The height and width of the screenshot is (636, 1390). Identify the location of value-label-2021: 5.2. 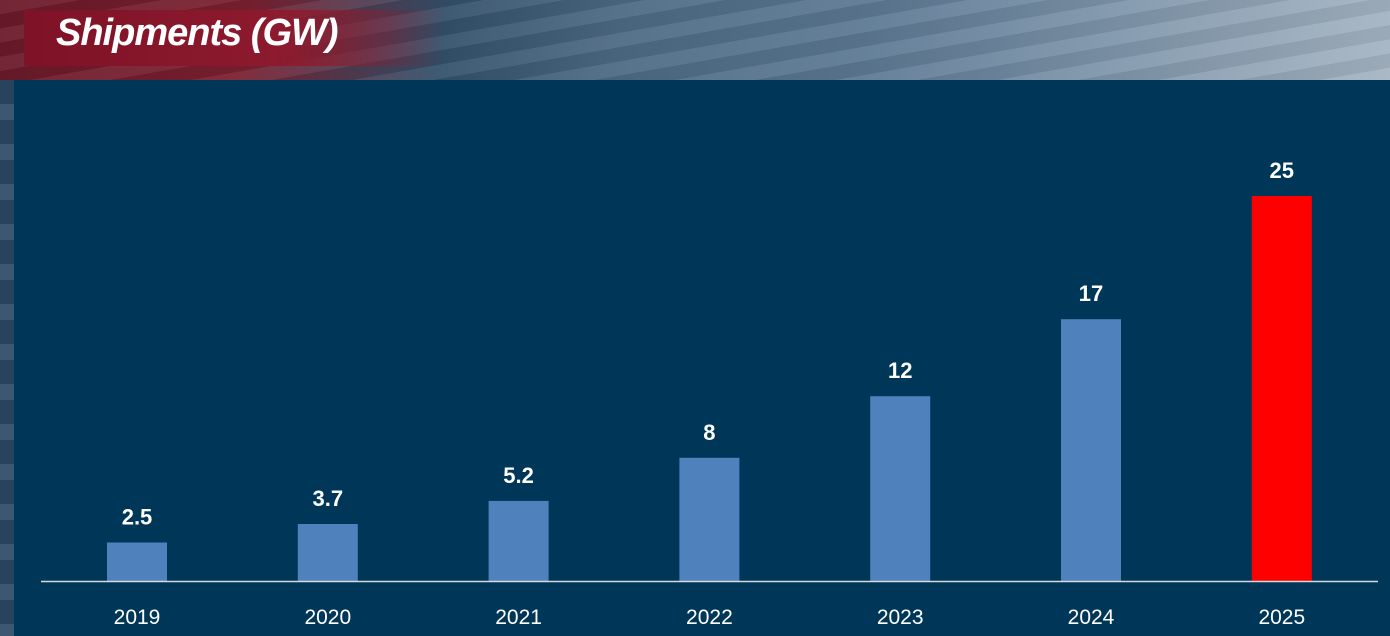
(518, 475).